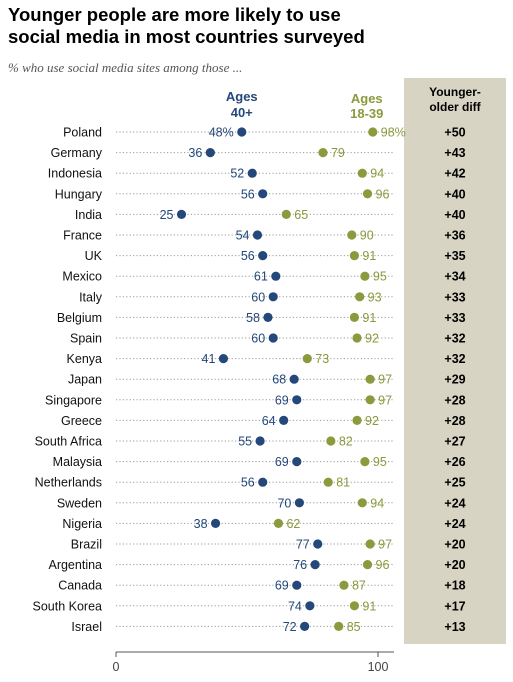  Describe the element at coordinates (75, 174) in the screenshot. I see `country-label: Indonesia` at that location.